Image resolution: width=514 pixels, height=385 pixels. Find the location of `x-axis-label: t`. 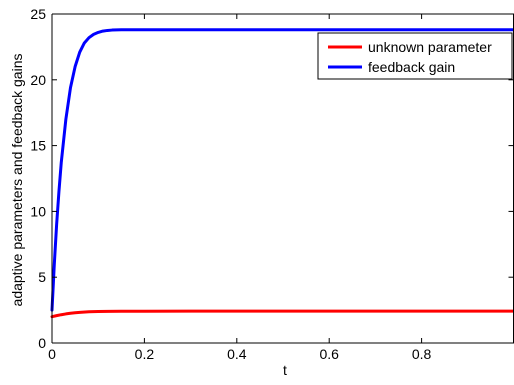

x-axis-label: t is located at coordinates (285, 370).